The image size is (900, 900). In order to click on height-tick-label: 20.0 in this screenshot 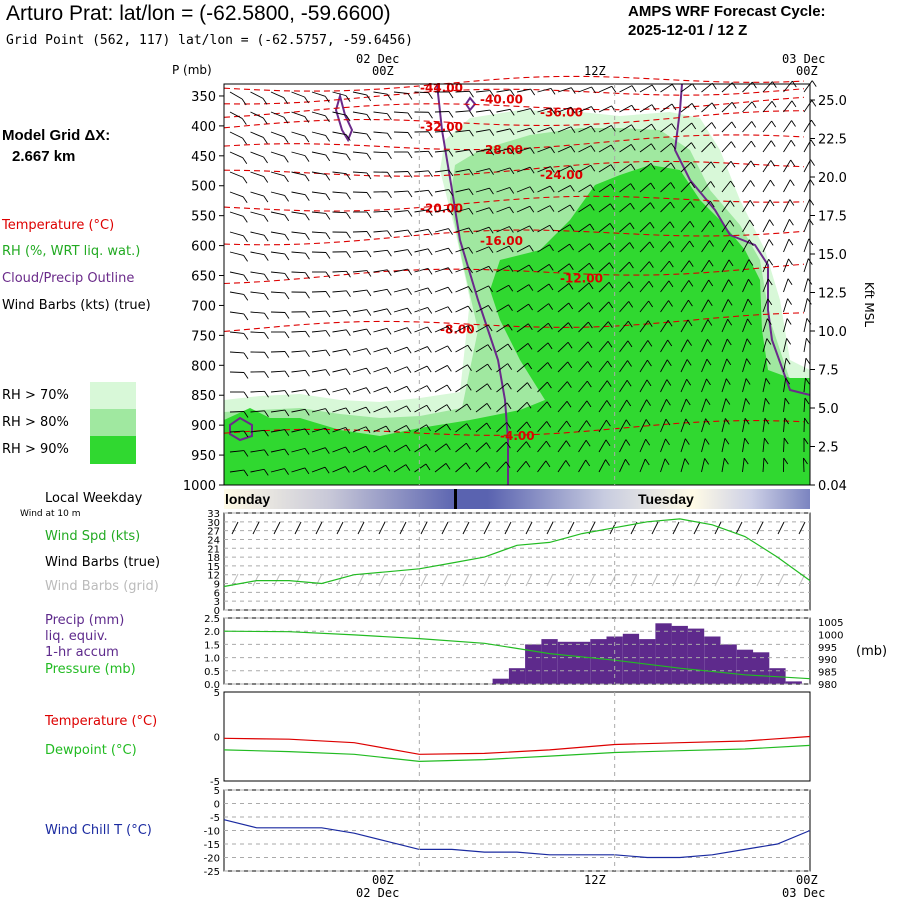, I will do `click(832, 178)`.